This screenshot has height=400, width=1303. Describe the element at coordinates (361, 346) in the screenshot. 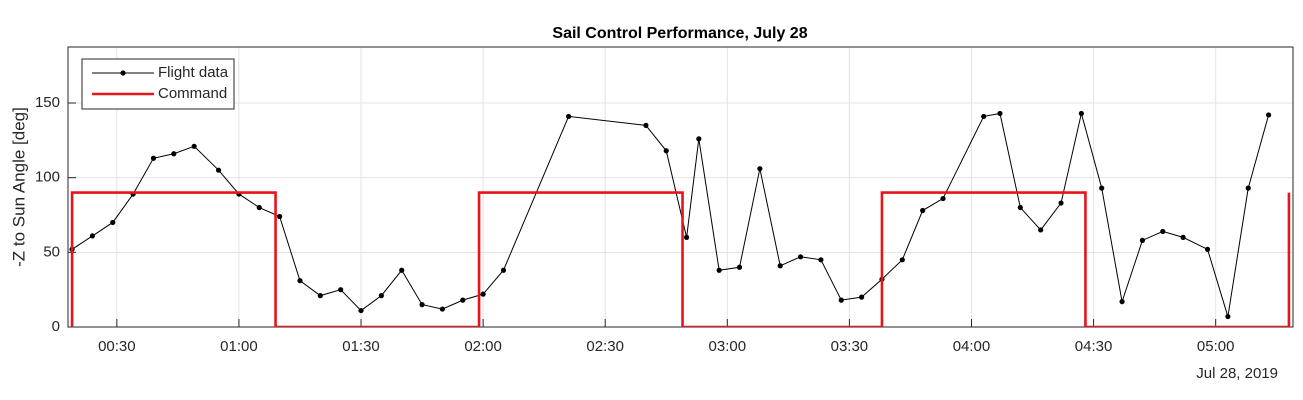

I see `x-tick-label: 01:30` at that location.